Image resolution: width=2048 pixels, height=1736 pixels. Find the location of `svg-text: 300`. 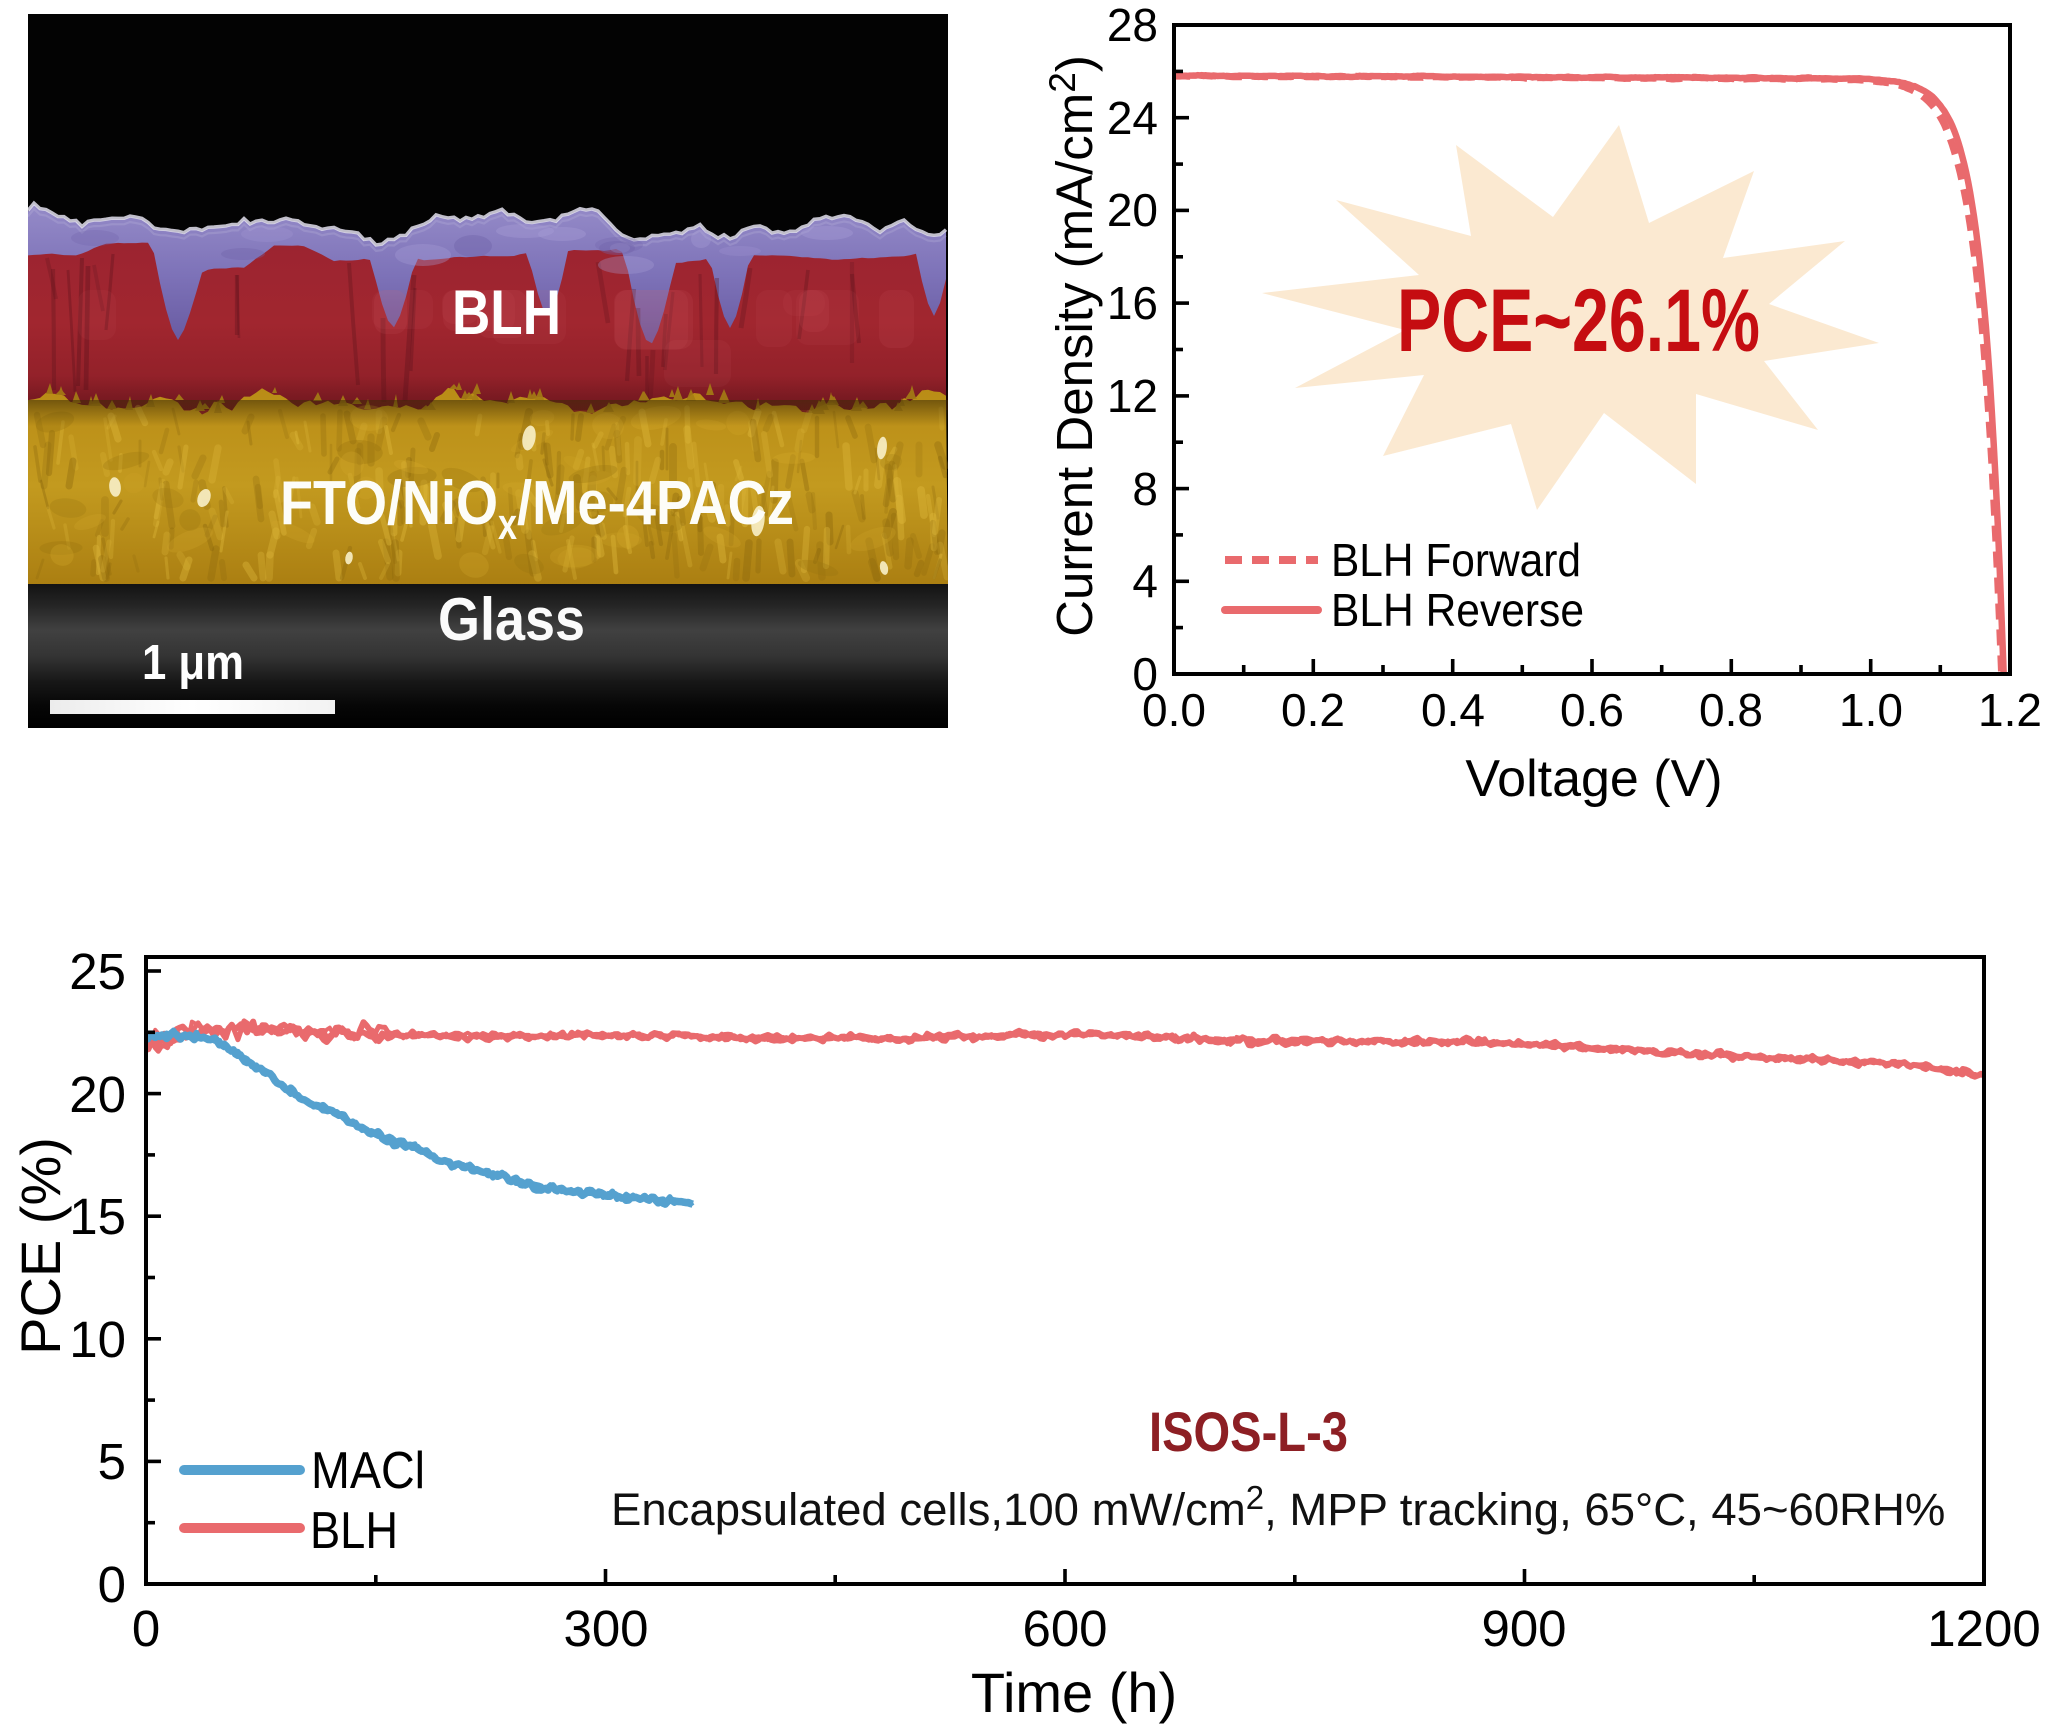

svg-text: 300 is located at coordinates (605, 1628).